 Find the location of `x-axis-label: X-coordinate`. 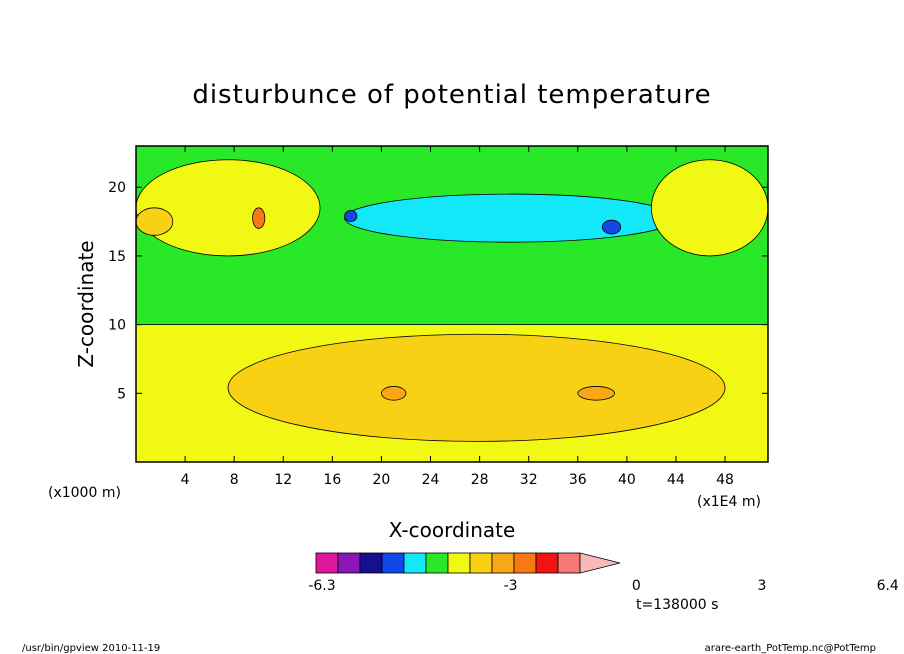

x-axis-label: X-coordinate is located at coordinates (452, 530).